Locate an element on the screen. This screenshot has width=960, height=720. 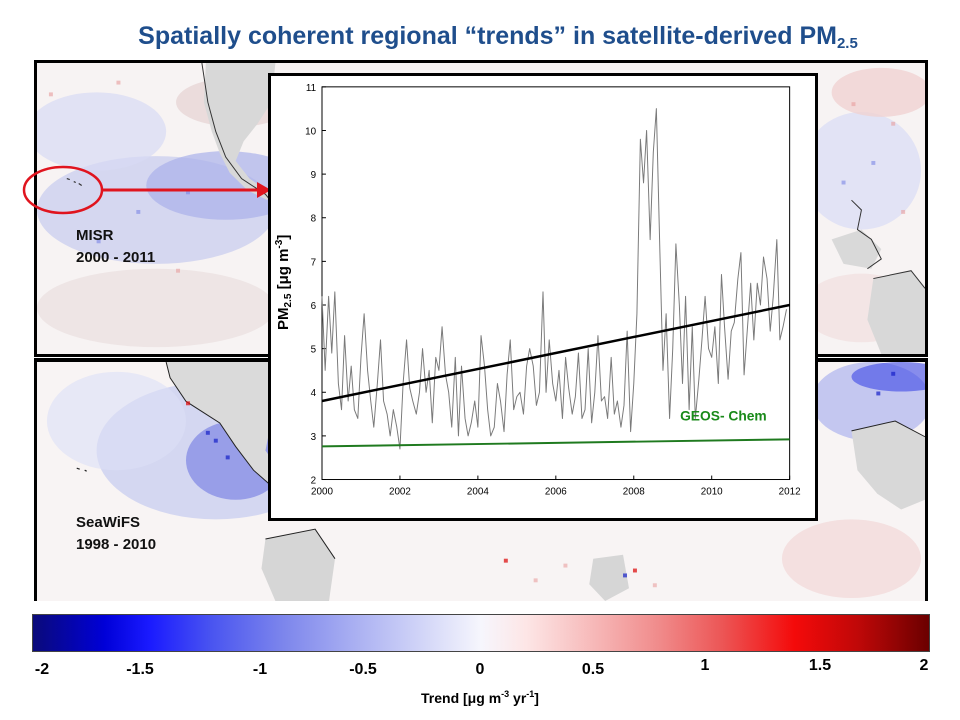
y-tick-label: 5 is located at coordinates (314, 350).